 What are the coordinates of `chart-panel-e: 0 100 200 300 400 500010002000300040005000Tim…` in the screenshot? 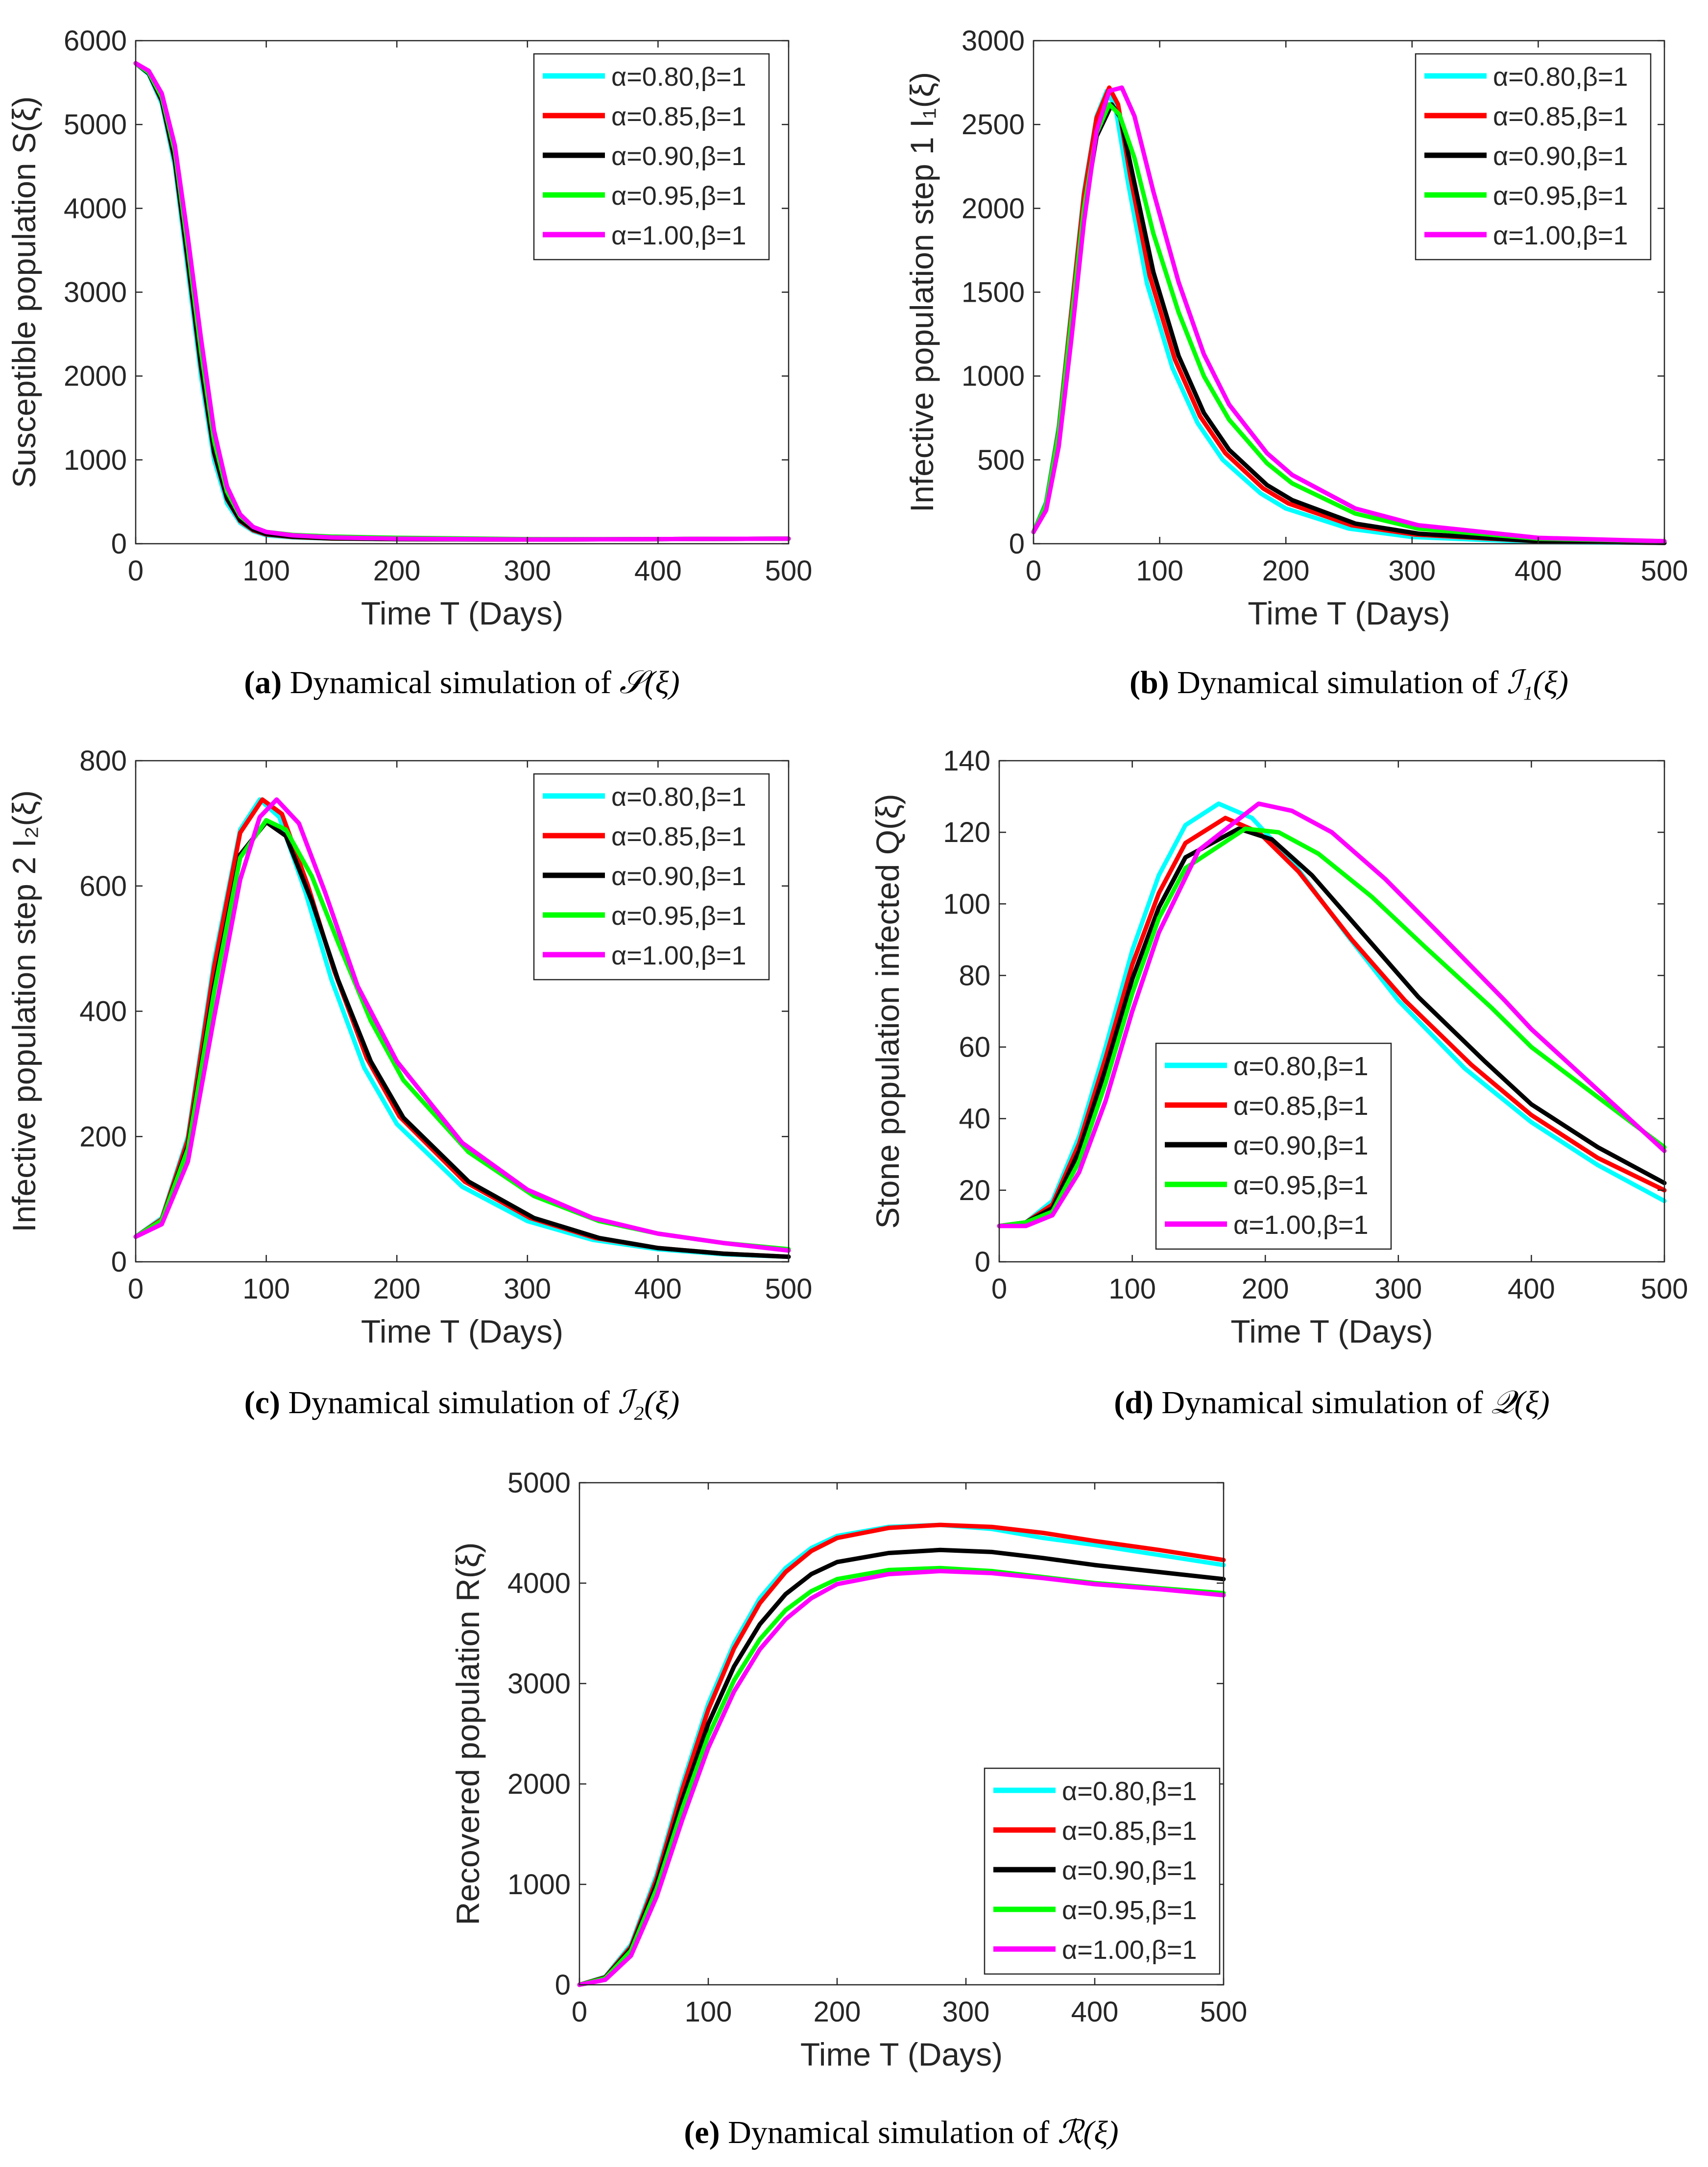 It's located at (848, 1808).